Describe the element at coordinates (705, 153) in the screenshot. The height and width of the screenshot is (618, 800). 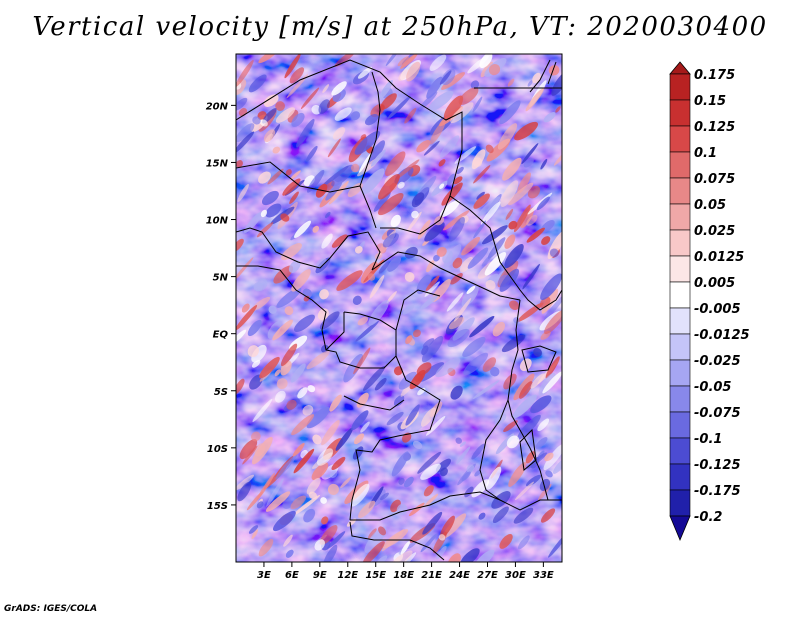
I see `colorbar-label: 0.1` at that location.